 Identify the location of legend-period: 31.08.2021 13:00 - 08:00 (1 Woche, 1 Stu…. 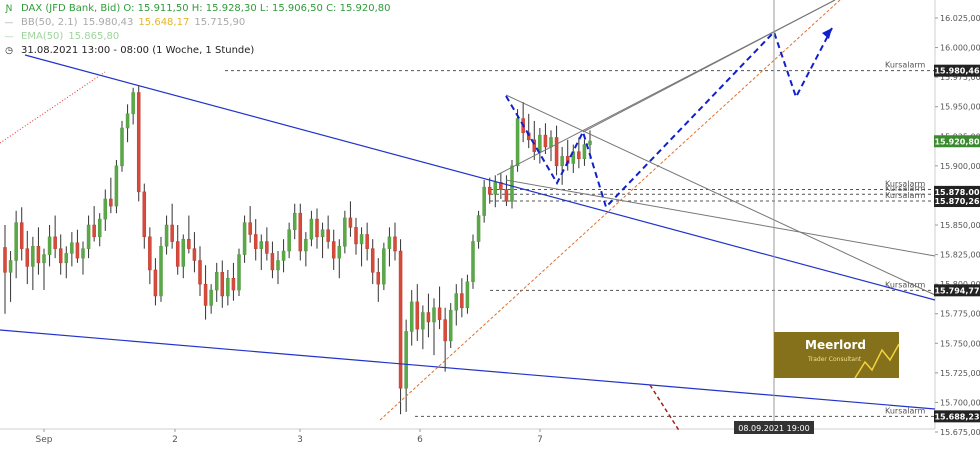
(138, 50).